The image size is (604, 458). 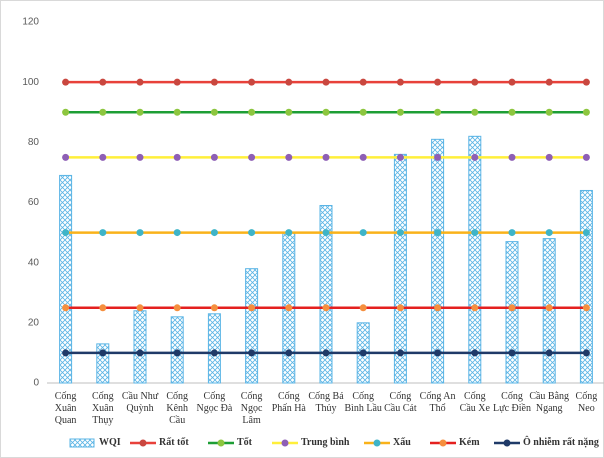 I want to click on x-tick-label: Cống Lực Điền, so click(x=512, y=402).